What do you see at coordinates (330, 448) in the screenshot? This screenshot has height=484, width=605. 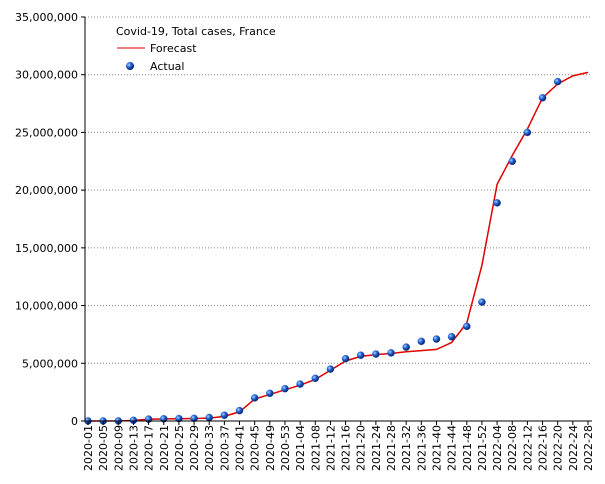 I see `x-tick-label: 2021-12` at bounding box center [330, 448].